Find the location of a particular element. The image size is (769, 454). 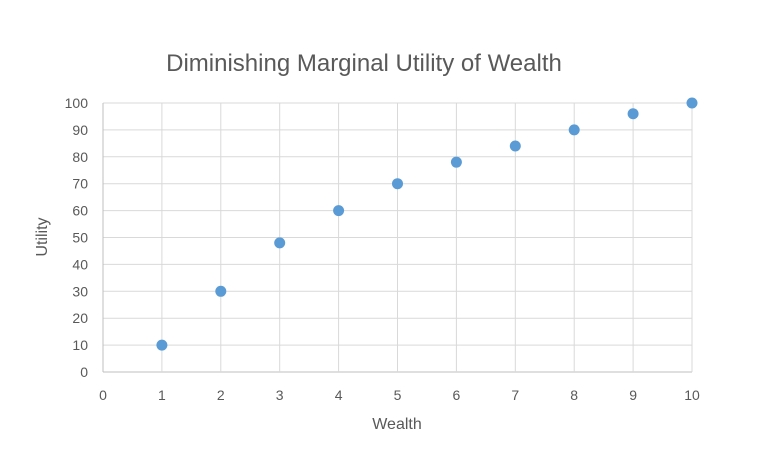

x-tick-label: 1 is located at coordinates (162, 395).